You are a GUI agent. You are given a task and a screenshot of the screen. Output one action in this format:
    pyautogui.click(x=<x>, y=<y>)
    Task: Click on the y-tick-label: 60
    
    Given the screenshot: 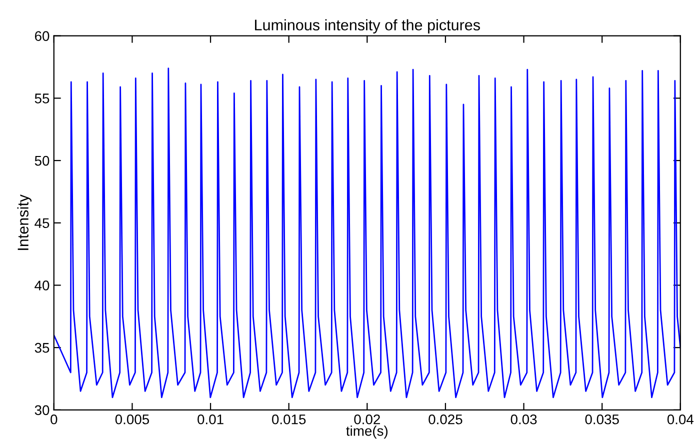 What is the action you would take?
    pyautogui.click(x=42, y=36)
    